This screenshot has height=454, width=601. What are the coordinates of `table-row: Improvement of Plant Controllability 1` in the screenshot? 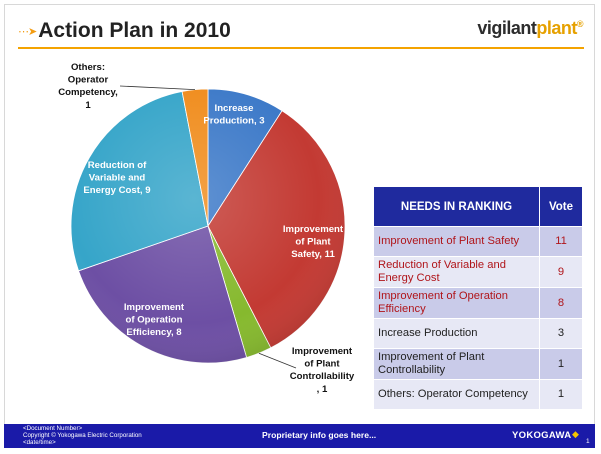 It's located at (478, 364).